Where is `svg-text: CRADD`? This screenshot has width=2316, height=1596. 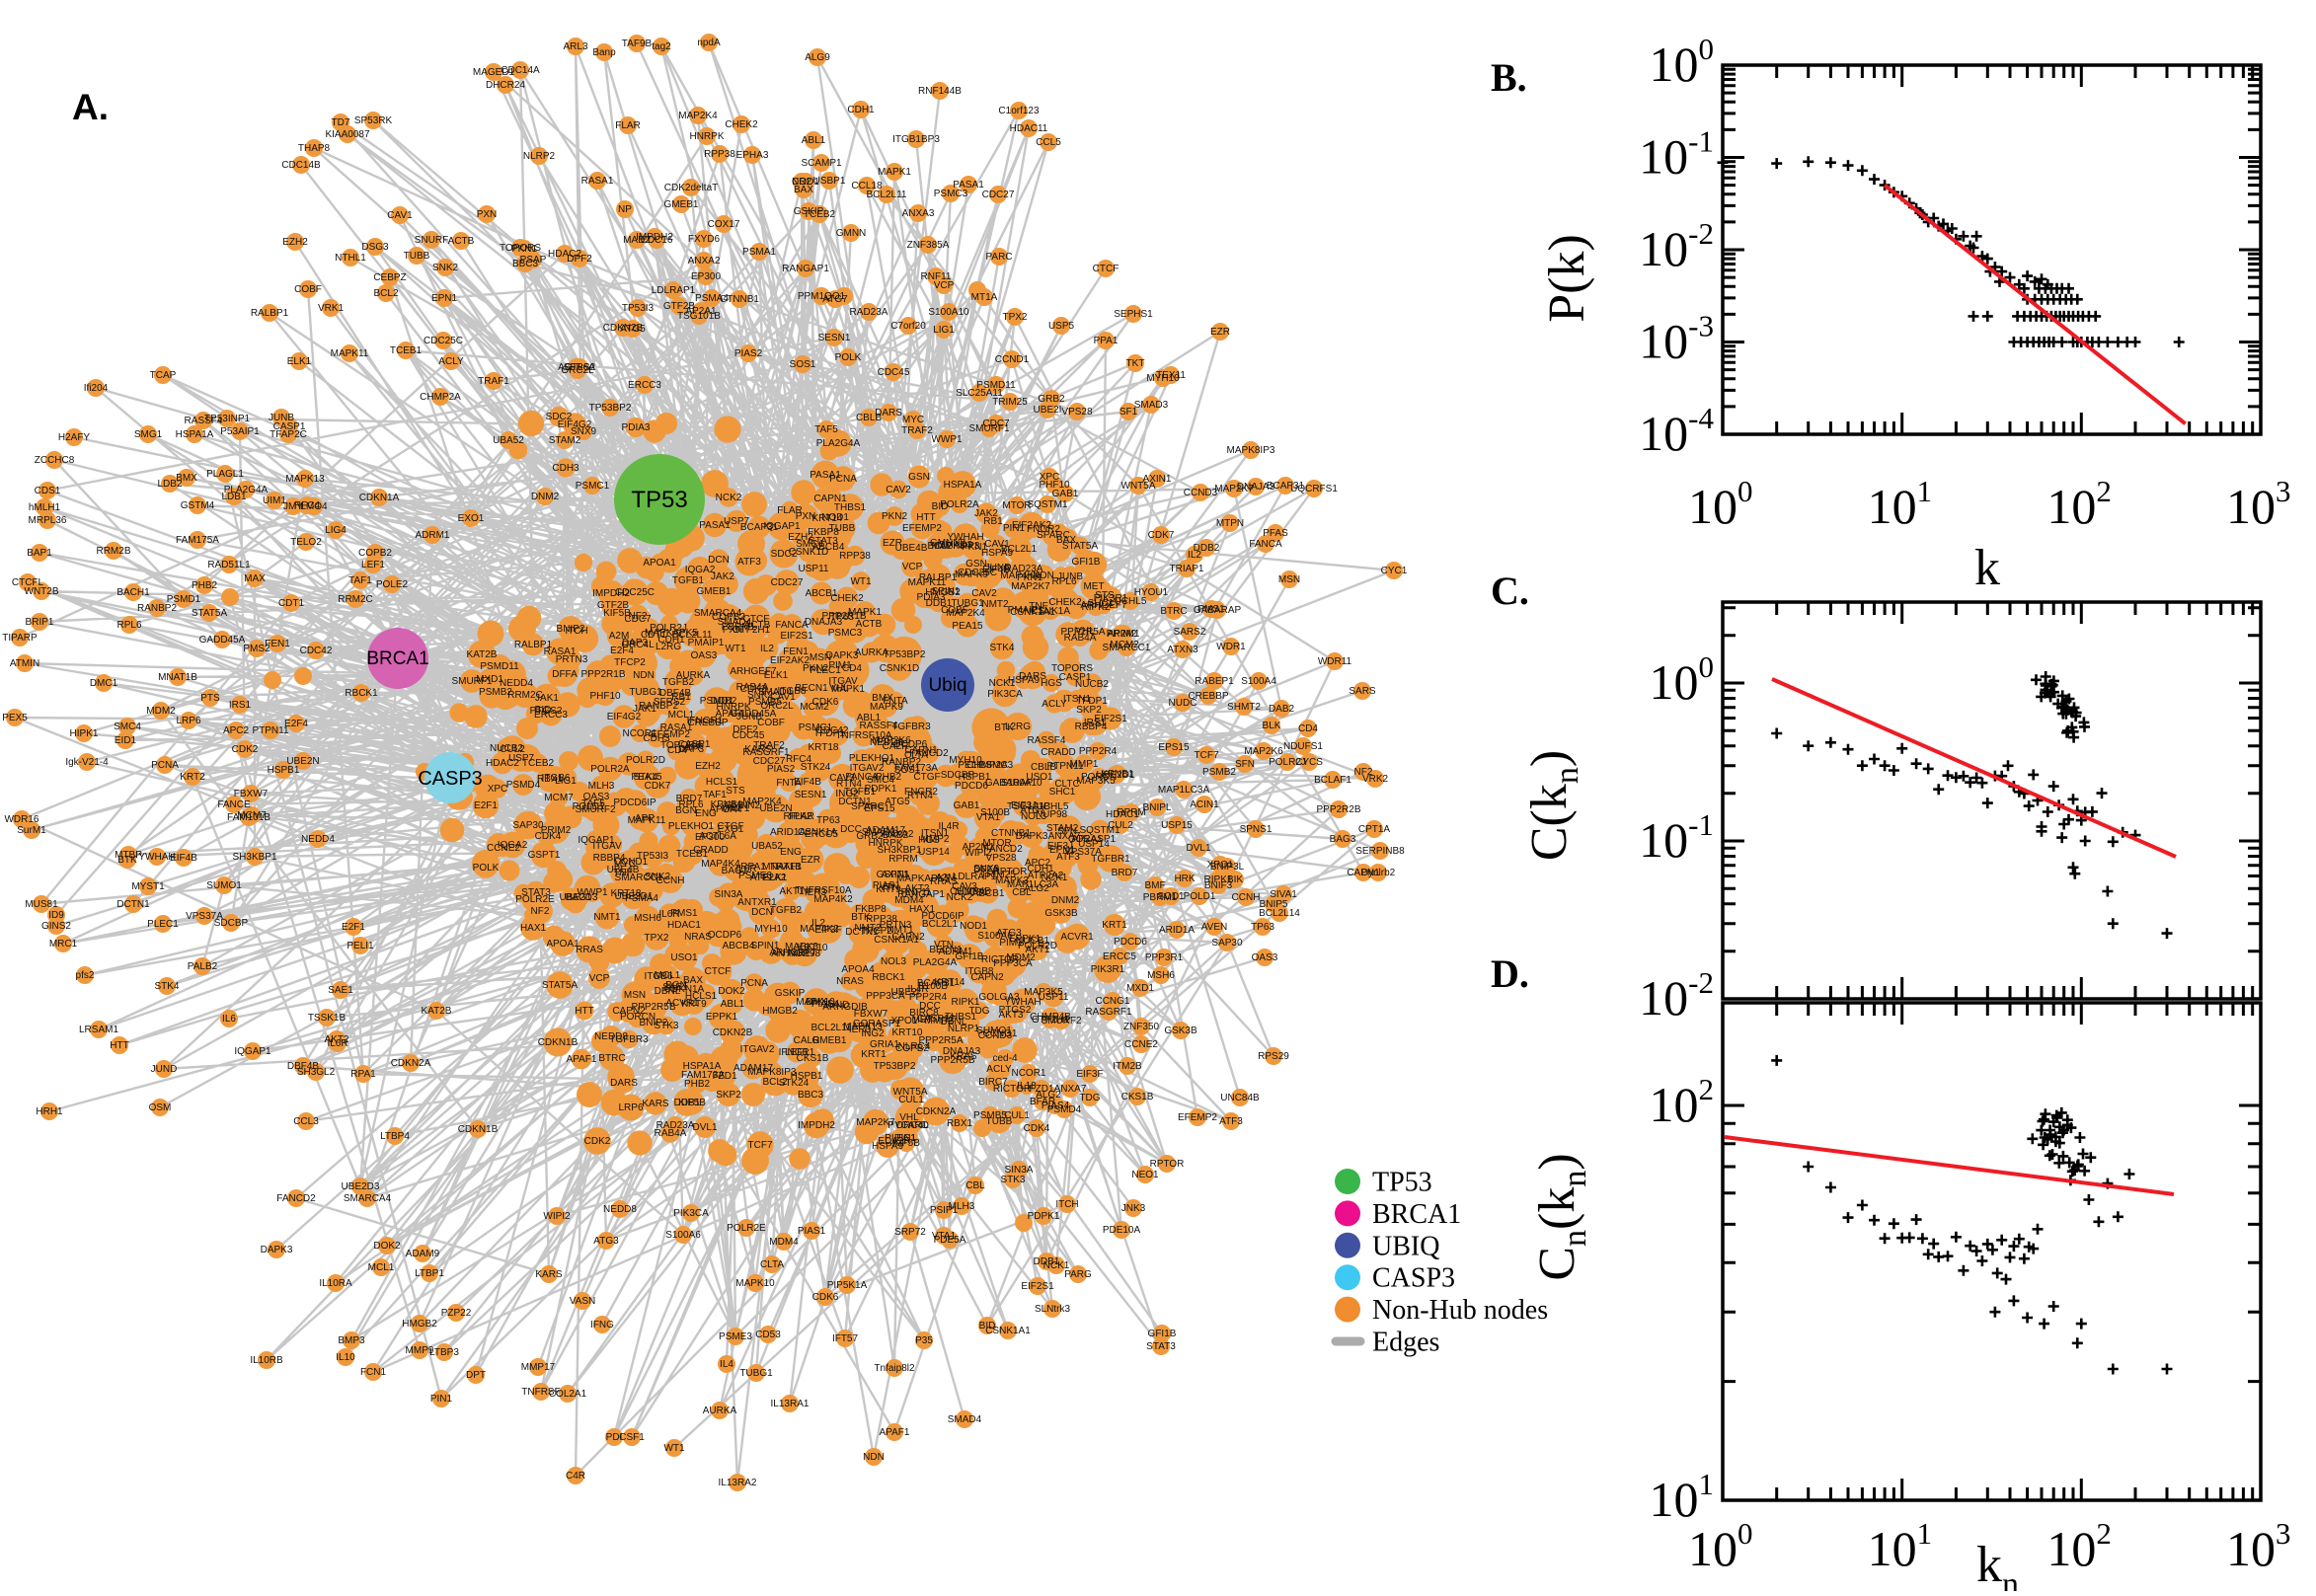
svg-text: CRADD is located at coordinates (1059, 752).